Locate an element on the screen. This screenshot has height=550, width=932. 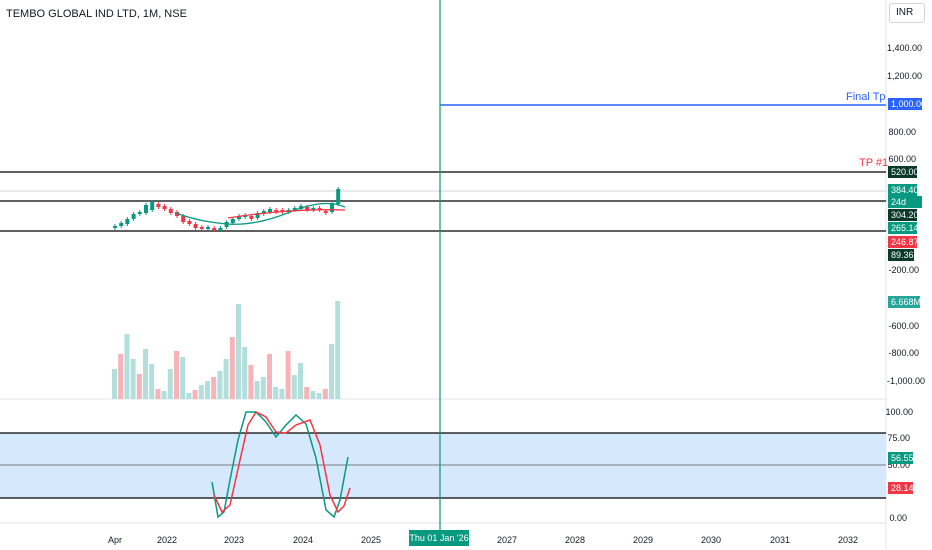
ma-line-fast is located at coordinates (260, 213).